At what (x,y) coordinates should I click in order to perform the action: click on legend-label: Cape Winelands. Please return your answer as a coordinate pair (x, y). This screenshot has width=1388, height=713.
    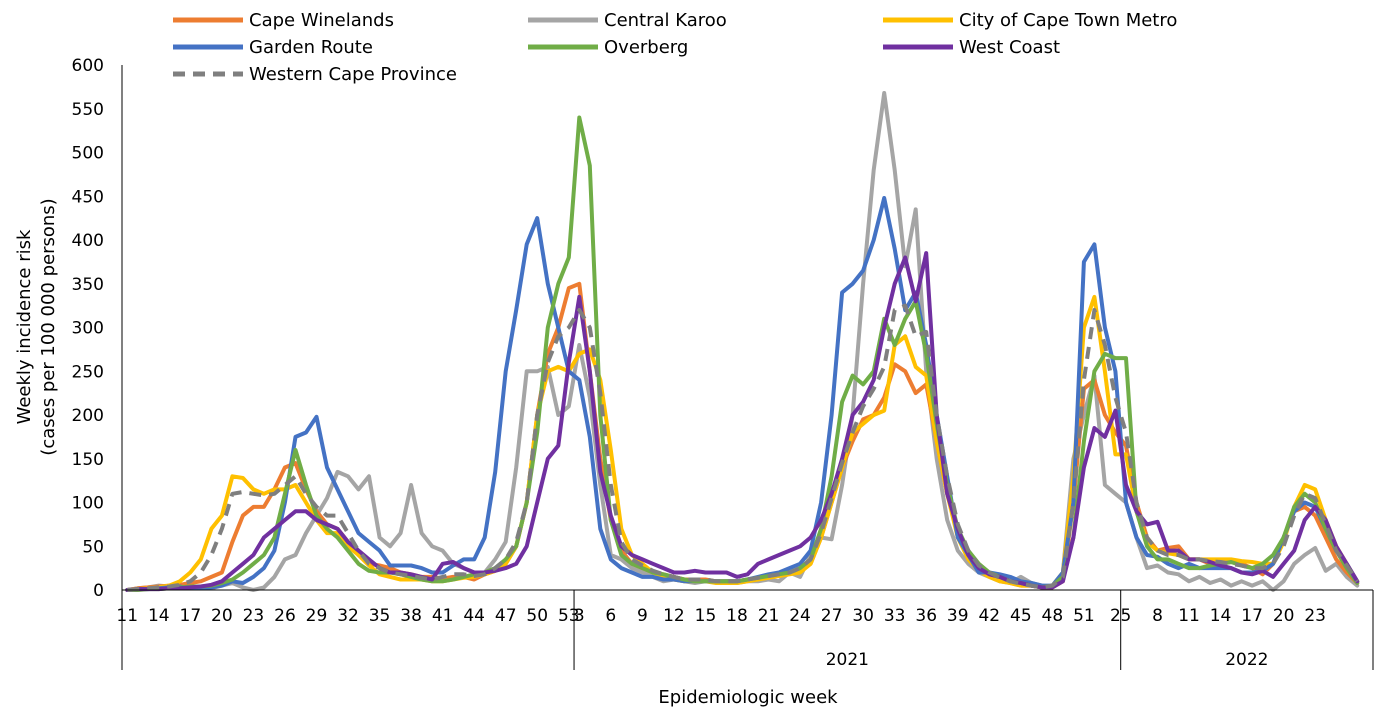
    Looking at the image, I should click on (321, 20).